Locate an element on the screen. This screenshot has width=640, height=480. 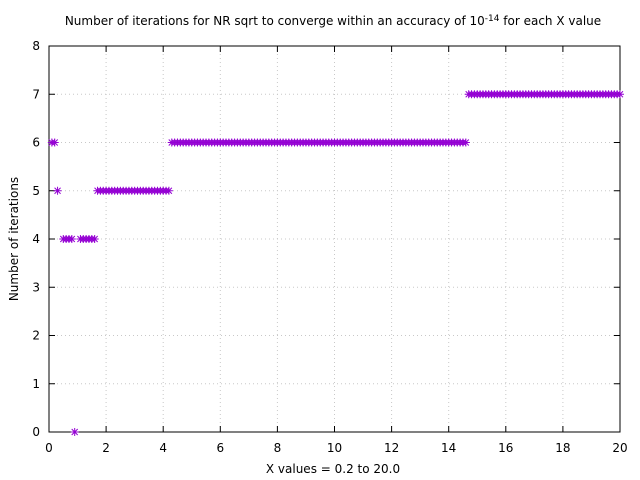
y-tick-label: 6 is located at coordinates (36, 143).